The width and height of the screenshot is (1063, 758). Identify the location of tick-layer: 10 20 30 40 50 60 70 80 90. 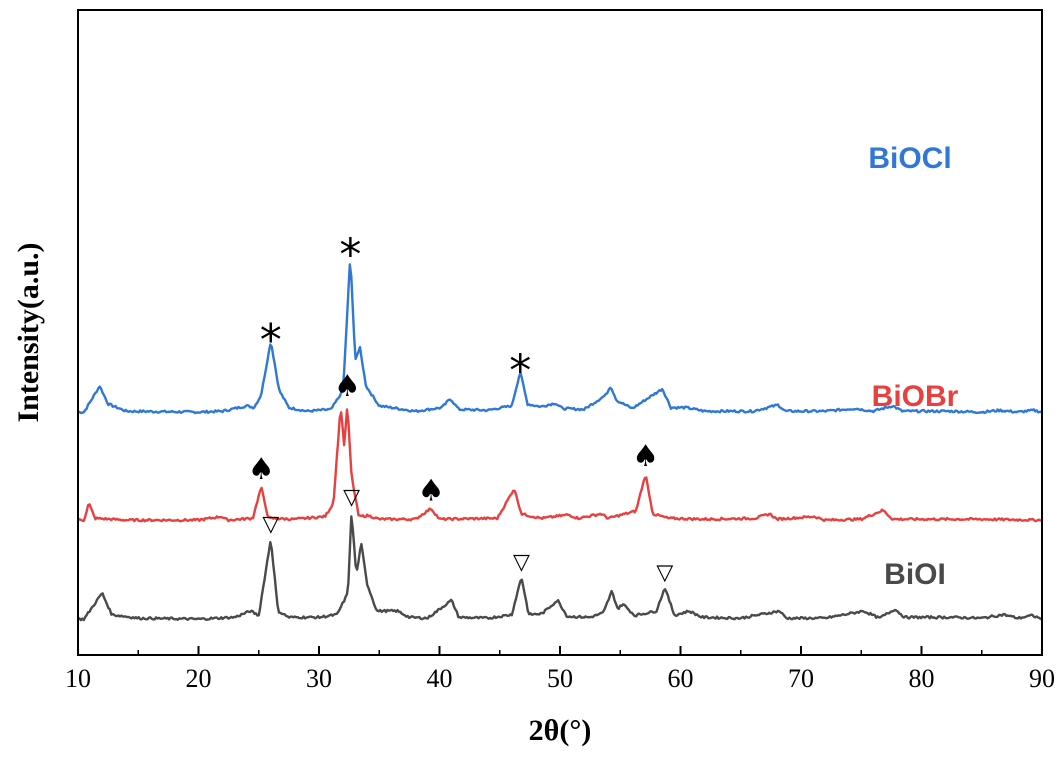
(560, 669).